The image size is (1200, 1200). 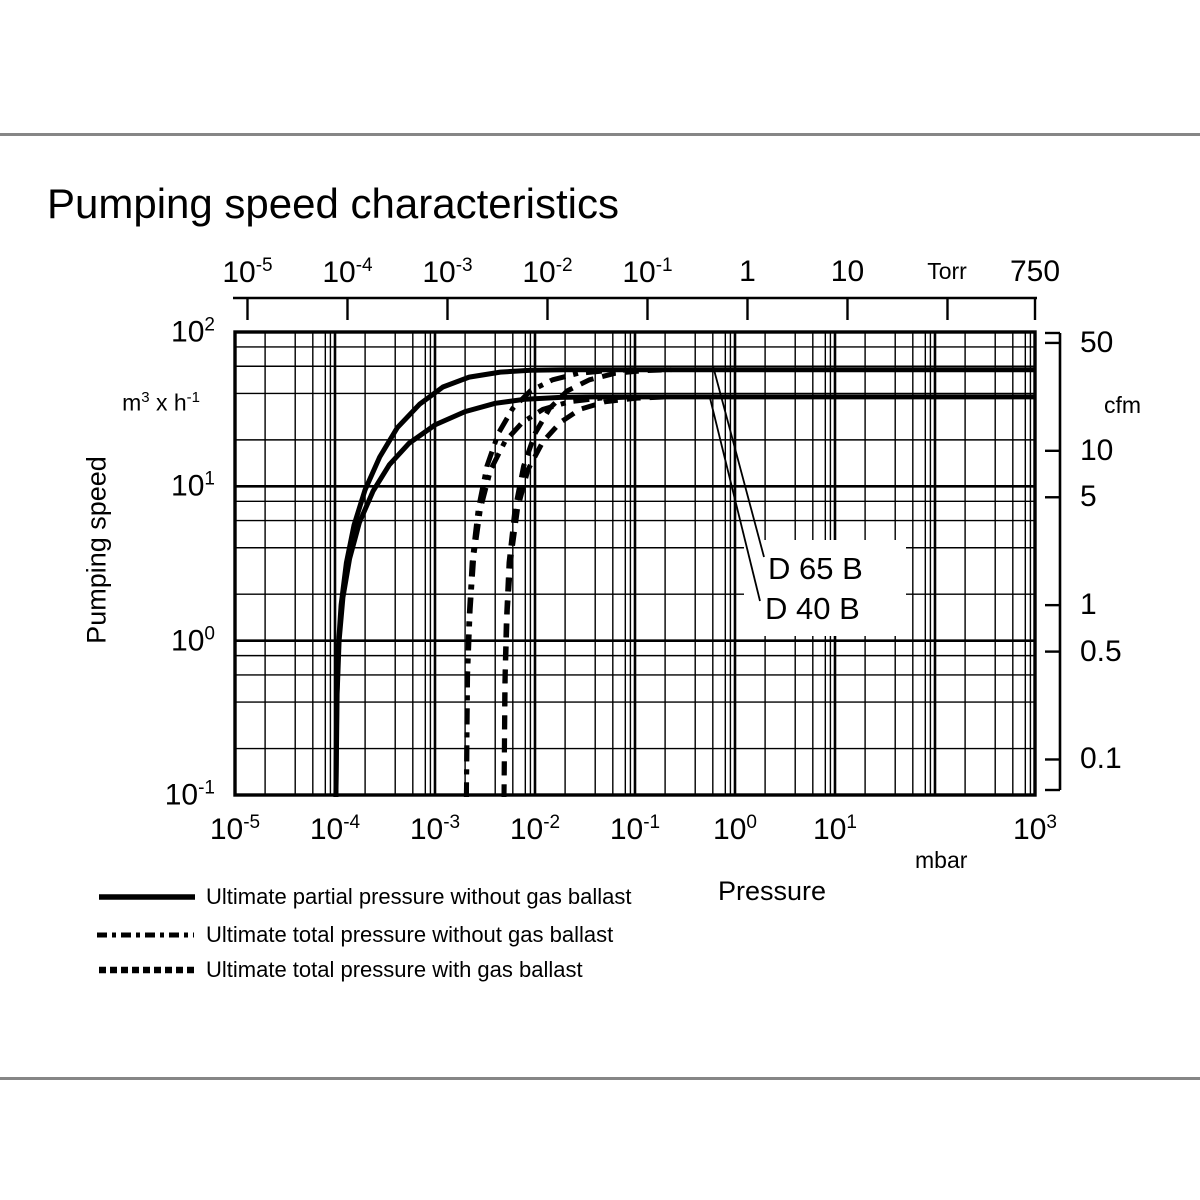 I want to click on y-tick-label-cfm: 5, so click(x=1088, y=497).